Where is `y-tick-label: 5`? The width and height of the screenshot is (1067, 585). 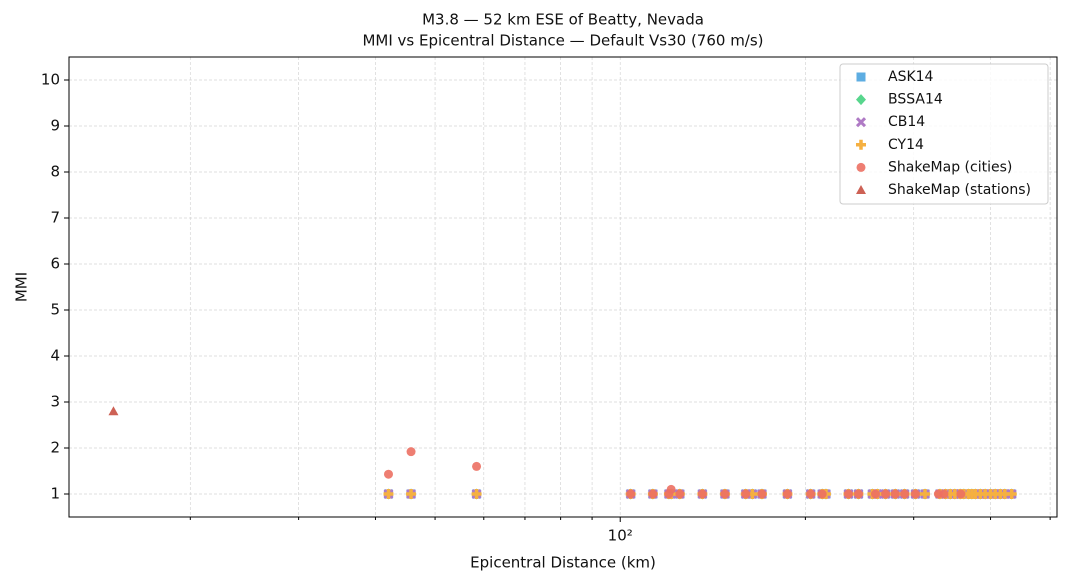
y-tick-label: 5 is located at coordinates (55, 310).